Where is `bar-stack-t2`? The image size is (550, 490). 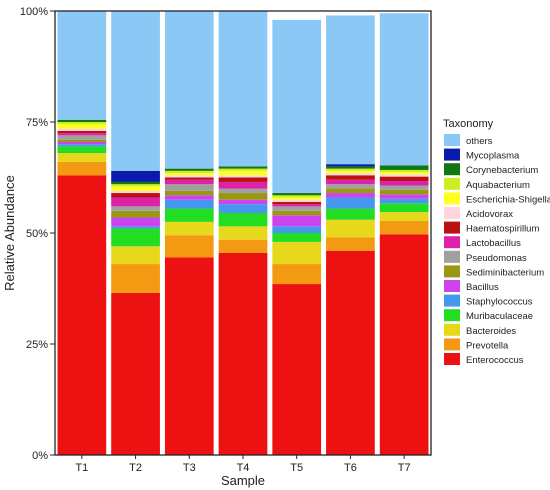
bar-stack-t2 is located at coordinates (135, 233).